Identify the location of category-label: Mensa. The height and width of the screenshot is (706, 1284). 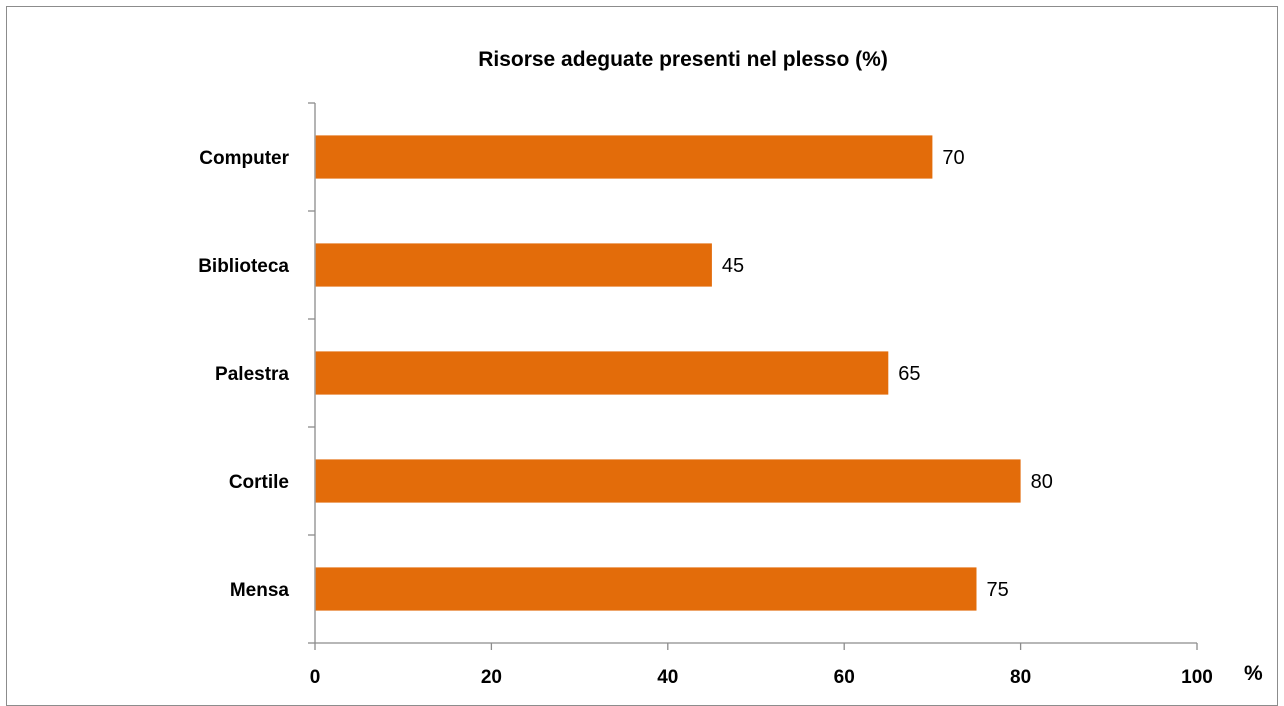
(260, 590).